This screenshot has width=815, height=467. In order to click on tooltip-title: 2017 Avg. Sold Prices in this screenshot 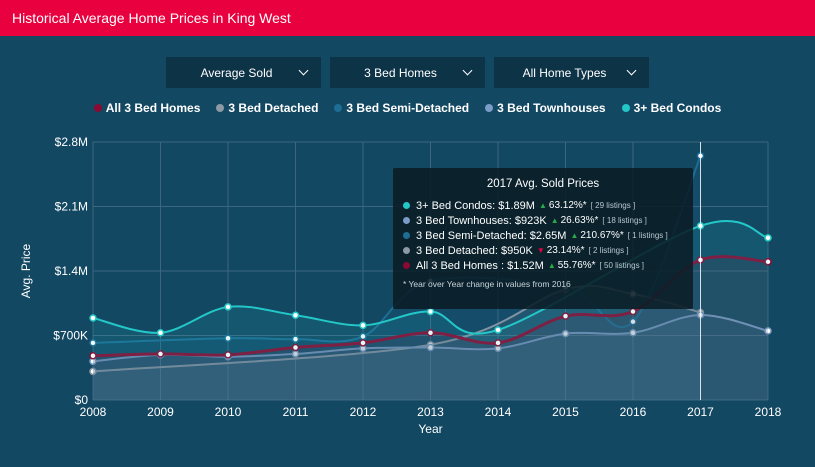, I will do `click(543, 184)`.